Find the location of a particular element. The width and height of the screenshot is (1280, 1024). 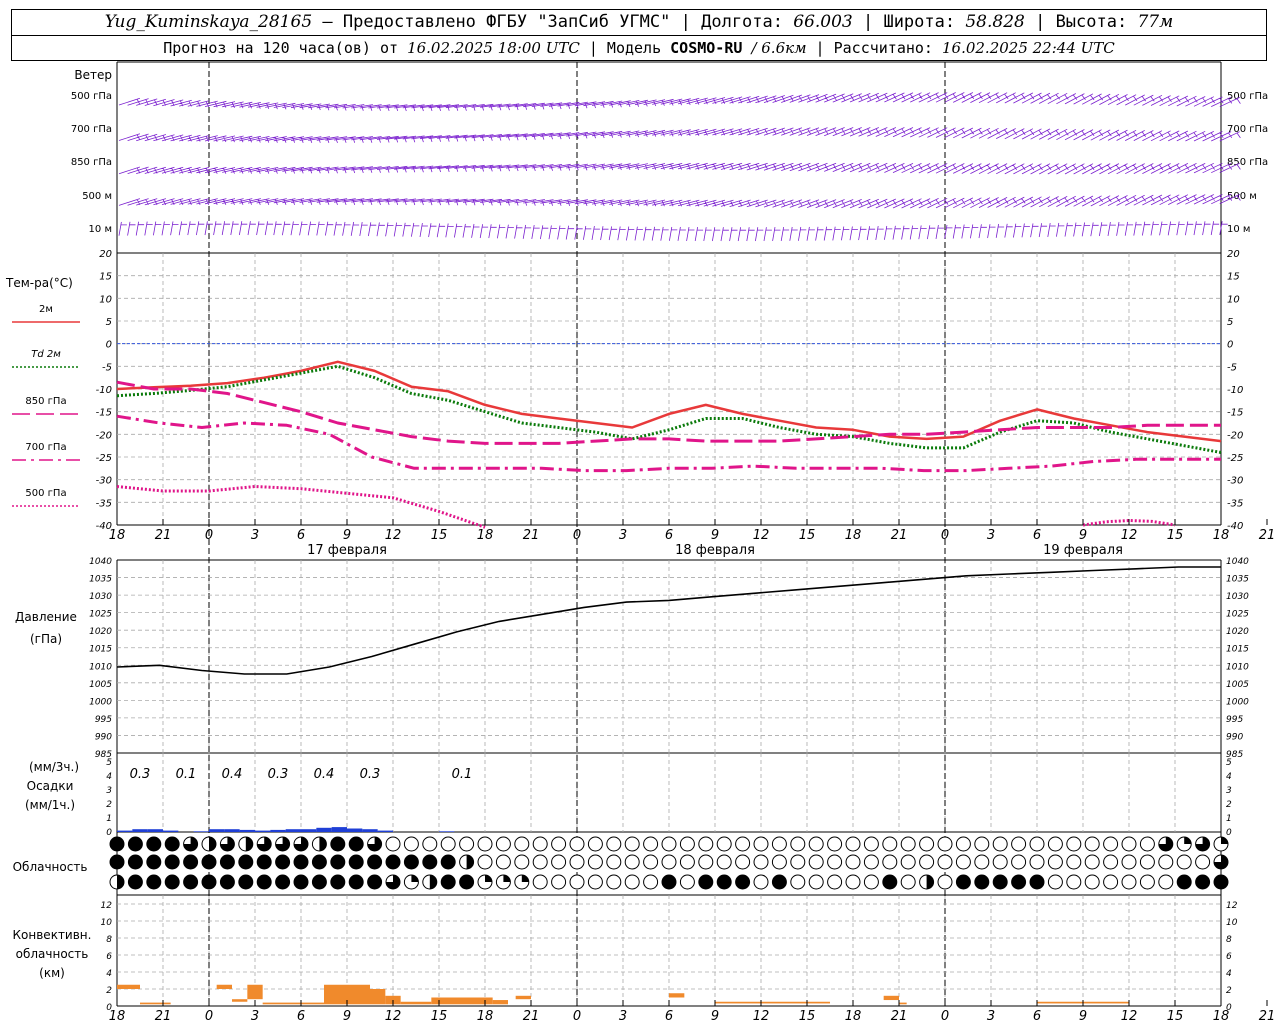

pressure-tick-right: 1035 is located at coordinates (1237, 580).